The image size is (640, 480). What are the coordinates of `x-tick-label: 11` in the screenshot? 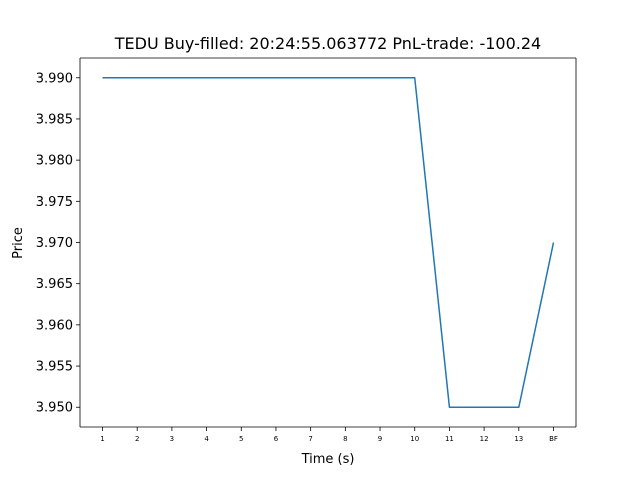 It's located at (449, 439).